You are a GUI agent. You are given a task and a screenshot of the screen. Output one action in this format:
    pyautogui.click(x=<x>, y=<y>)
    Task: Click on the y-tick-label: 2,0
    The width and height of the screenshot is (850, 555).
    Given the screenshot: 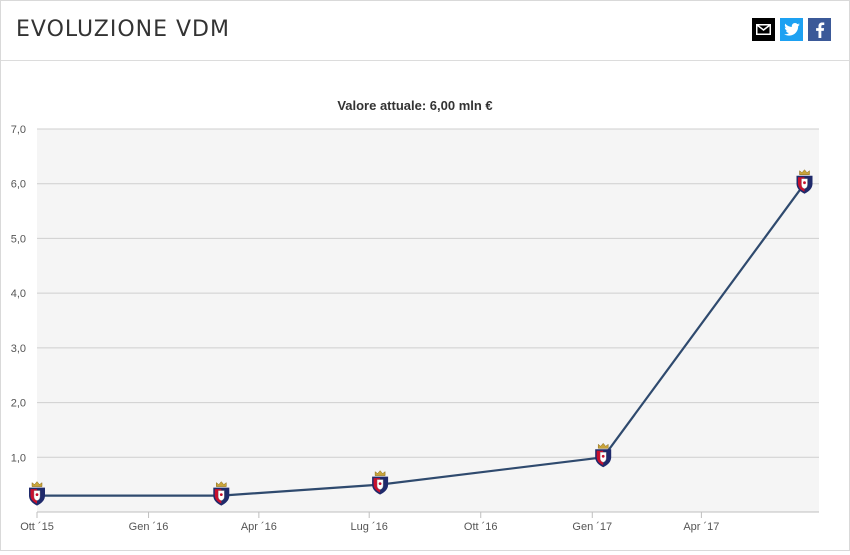 What is the action you would take?
    pyautogui.click(x=18, y=404)
    